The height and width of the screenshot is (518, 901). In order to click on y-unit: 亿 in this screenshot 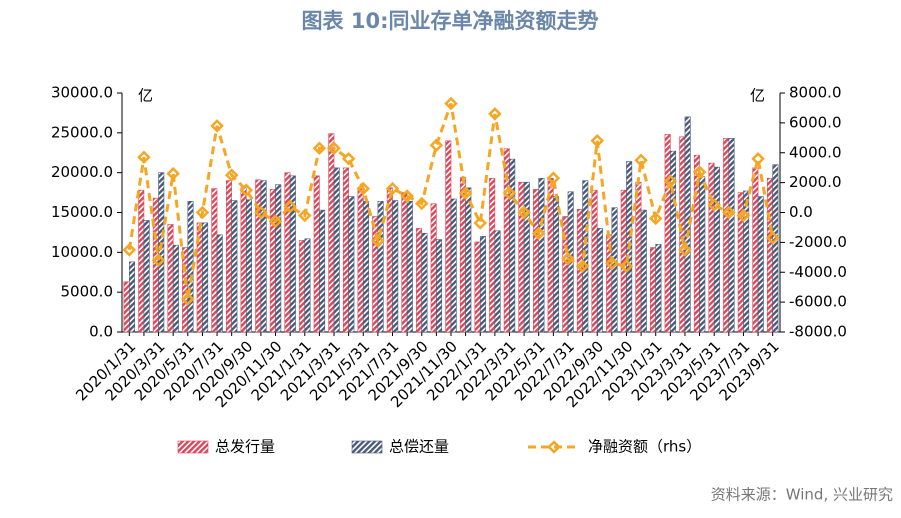, I will do `click(145, 96)`.